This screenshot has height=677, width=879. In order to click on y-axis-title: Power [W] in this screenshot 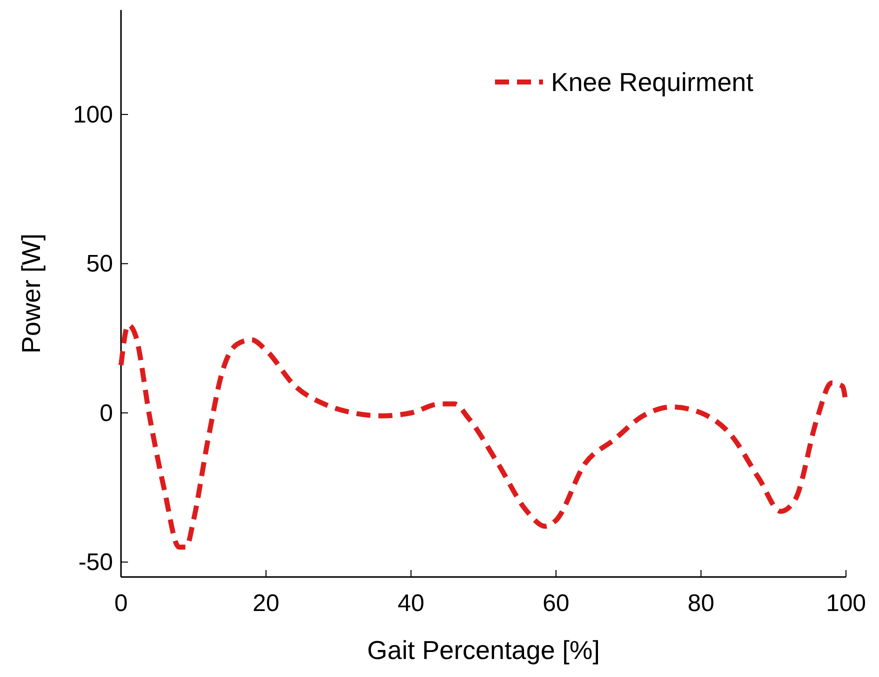, I will do `click(31, 294)`.